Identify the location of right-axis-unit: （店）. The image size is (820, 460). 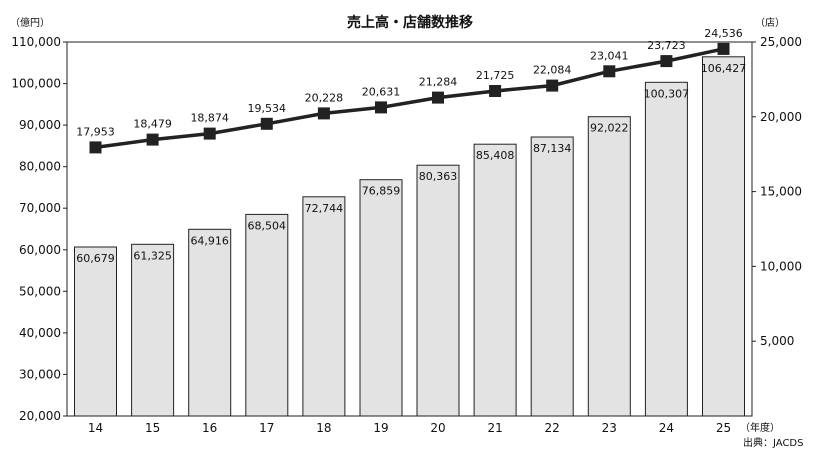
(770, 22).